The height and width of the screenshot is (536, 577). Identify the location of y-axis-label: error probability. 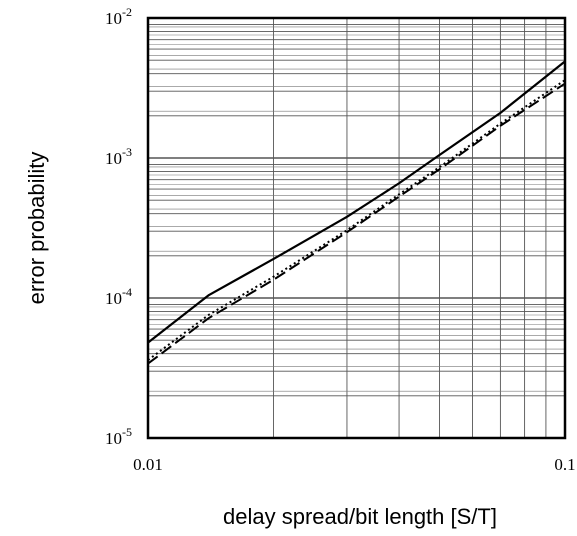
(36, 228).